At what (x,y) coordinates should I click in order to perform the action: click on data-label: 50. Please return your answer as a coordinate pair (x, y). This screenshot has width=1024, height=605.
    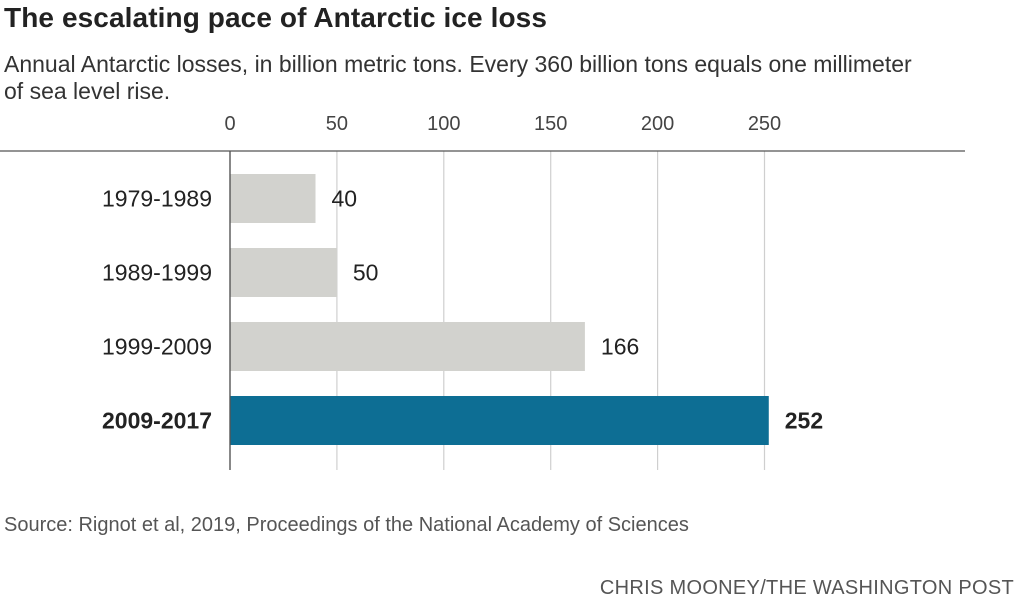
    Looking at the image, I should click on (366, 273).